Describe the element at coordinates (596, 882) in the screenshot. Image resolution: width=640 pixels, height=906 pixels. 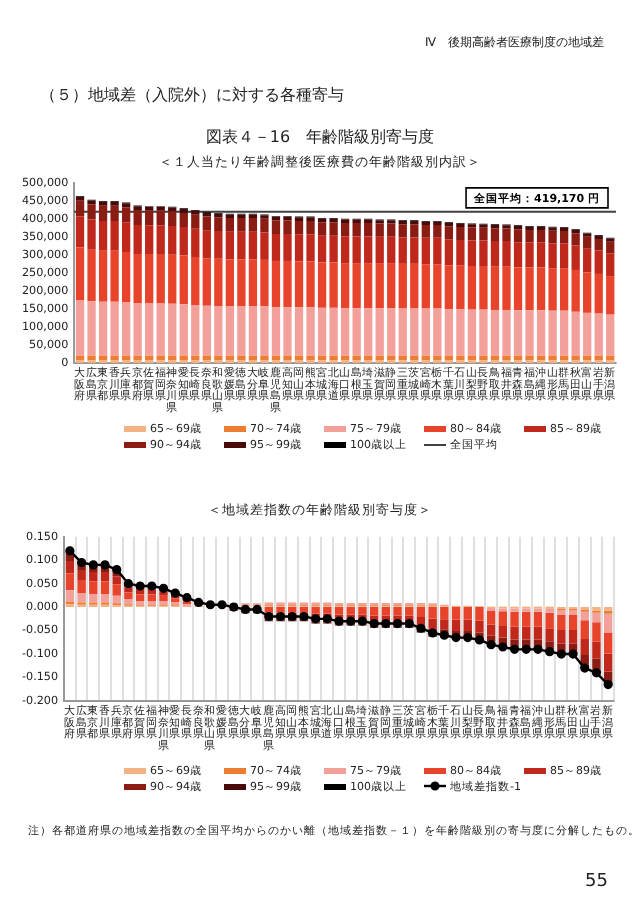
I see `text: 55` at that location.